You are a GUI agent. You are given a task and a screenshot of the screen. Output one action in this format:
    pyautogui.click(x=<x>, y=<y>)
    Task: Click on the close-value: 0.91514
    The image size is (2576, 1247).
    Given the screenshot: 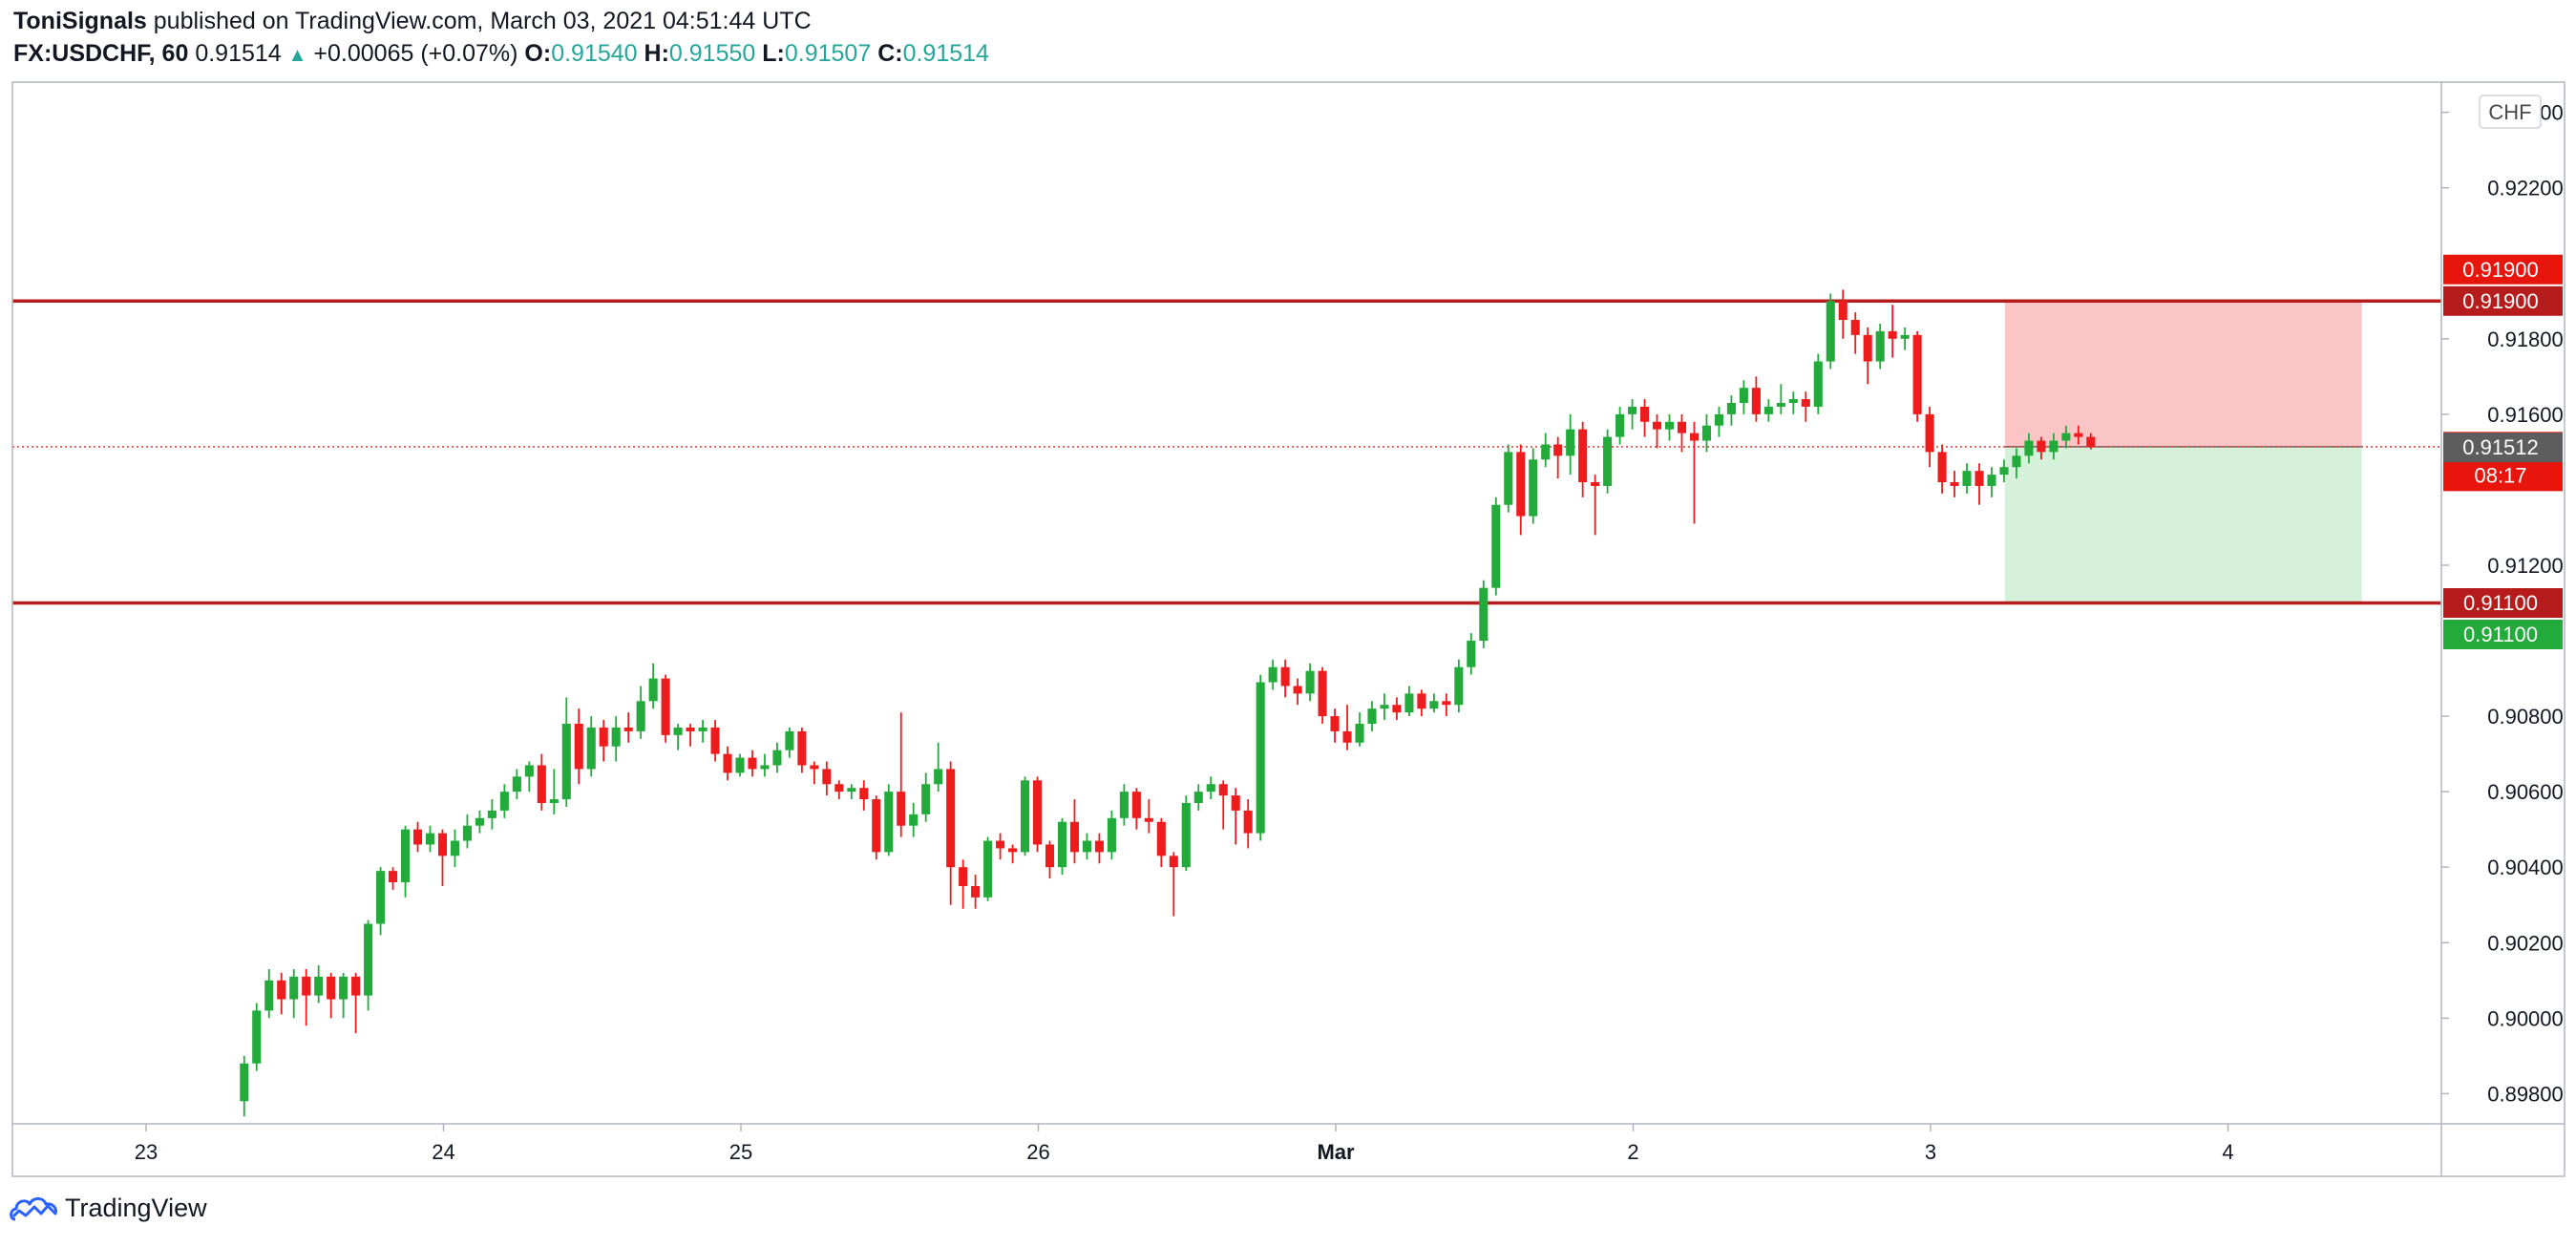 What is the action you would take?
    pyautogui.click(x=945, y=54)
    